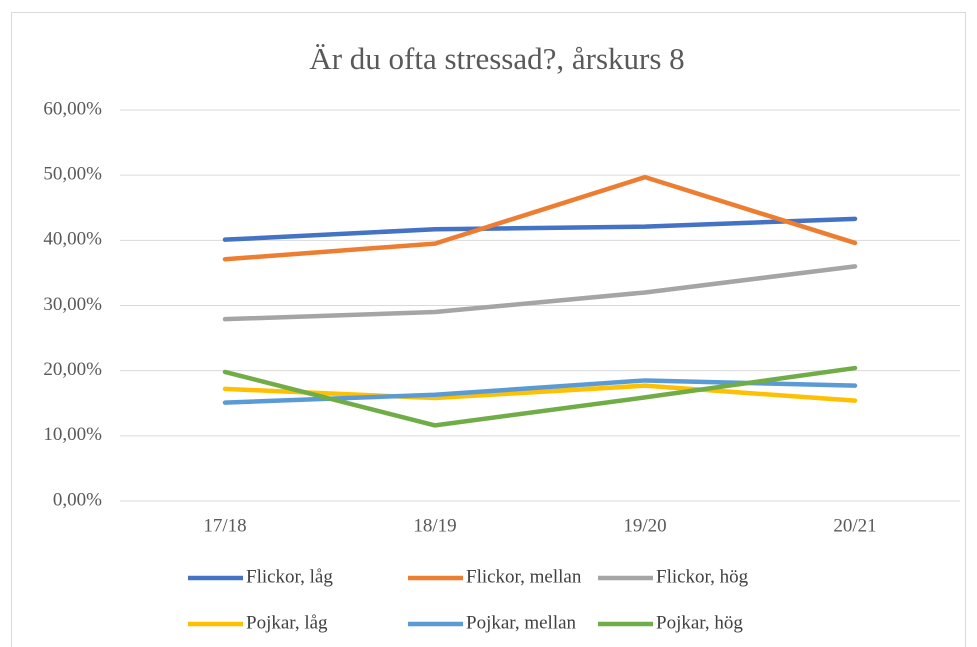 The height and width of the screenshot is (647, 977). I want to click on chart-title: Är du ofta stressad?, årskurs 8, so click(496, 58).